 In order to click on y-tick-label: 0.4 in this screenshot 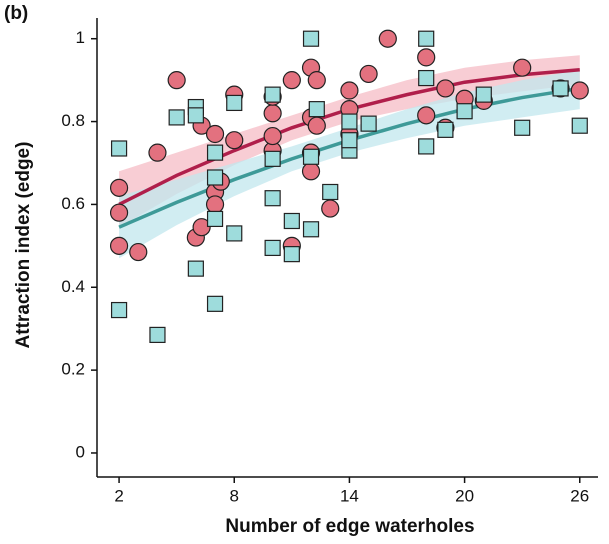, I will do `click(73, 286)`.